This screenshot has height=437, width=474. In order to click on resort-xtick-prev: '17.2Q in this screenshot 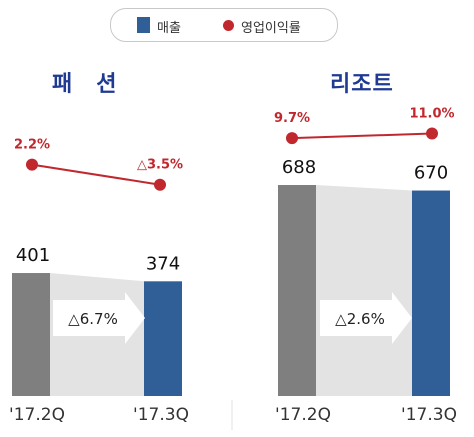, I will do `click(303, 415)`.